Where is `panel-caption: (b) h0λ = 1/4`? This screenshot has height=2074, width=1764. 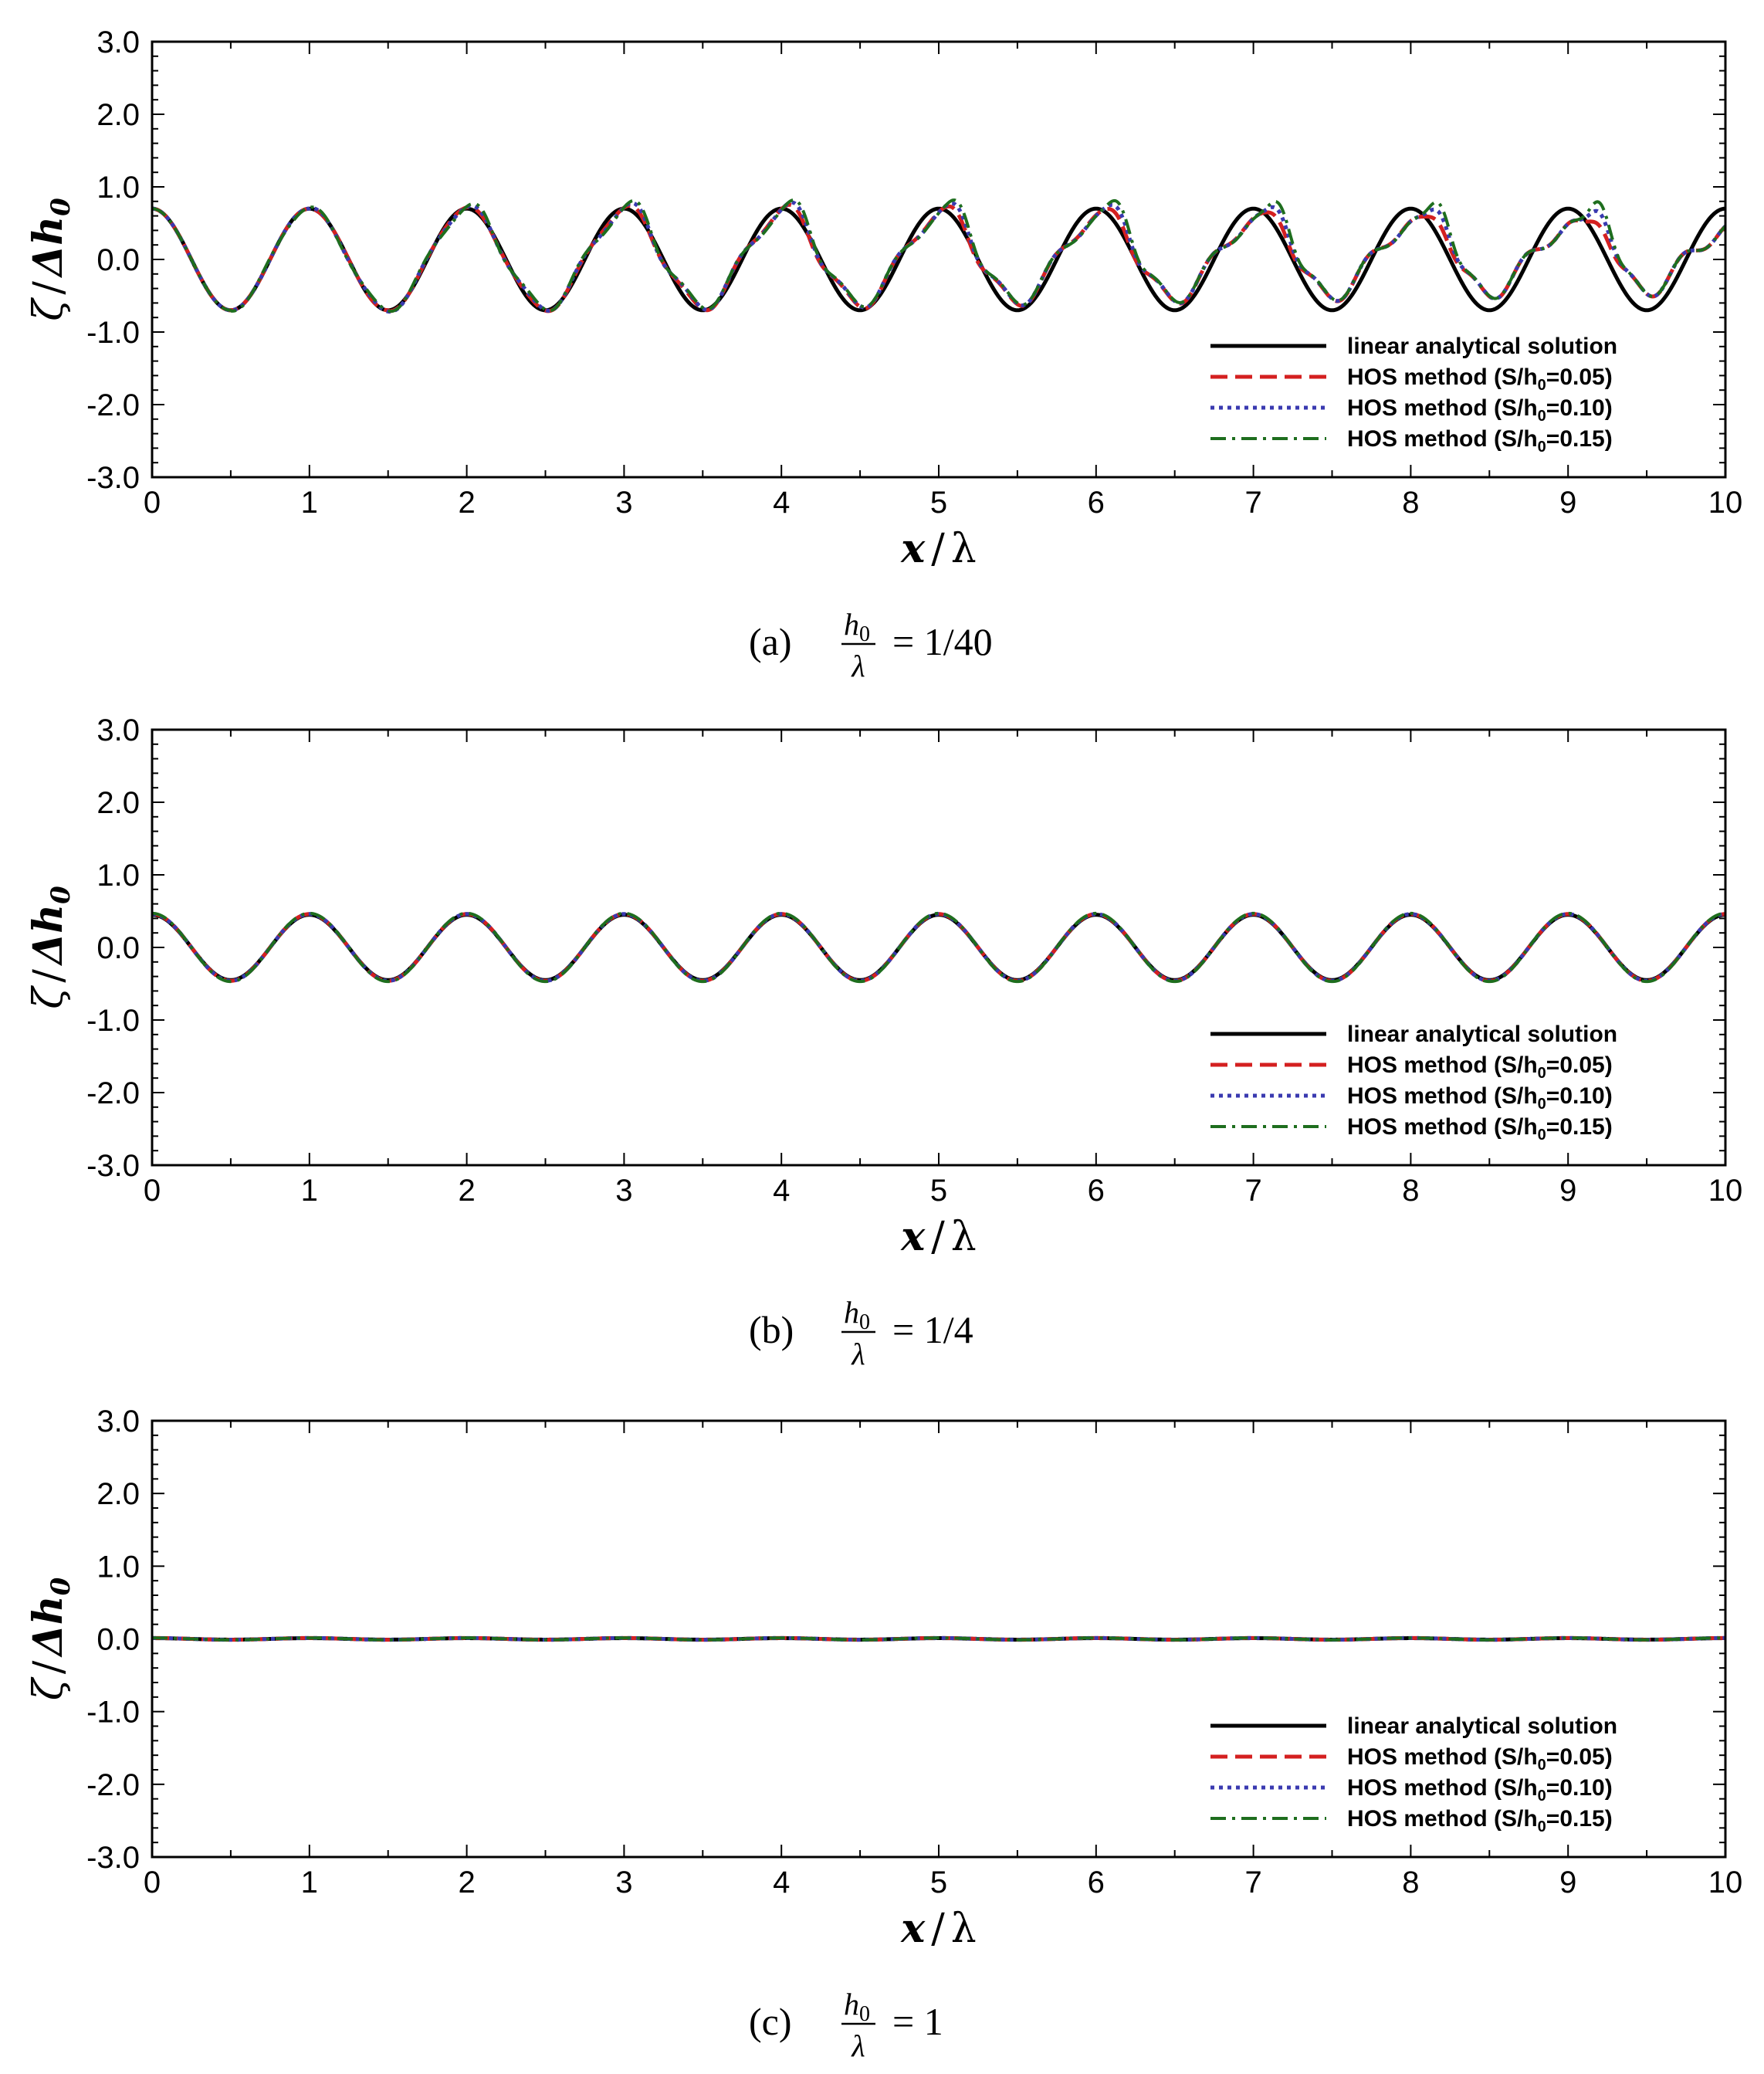 panel-caption: (b) h0λ = 1/4 is located at coordinates (861, 1333).